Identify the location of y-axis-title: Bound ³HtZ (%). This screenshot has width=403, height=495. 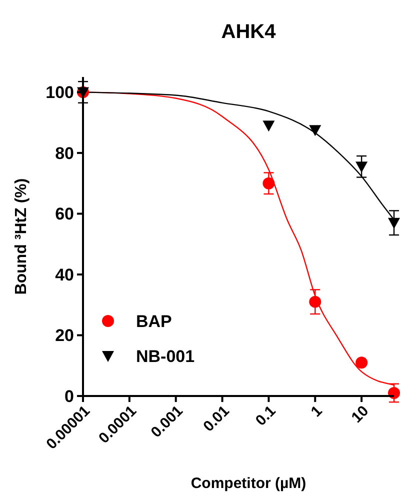
(21, 236).